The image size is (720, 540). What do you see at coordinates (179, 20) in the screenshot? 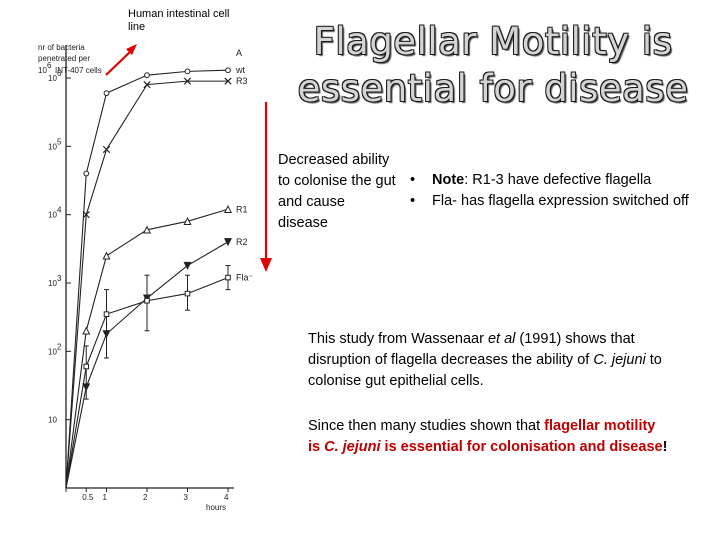
I see `cell-line-label: Human intestinal cell line` at bounding box center [179, 20].